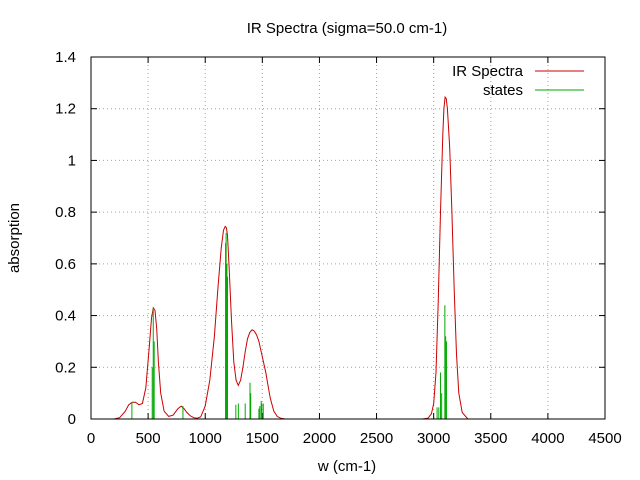 The height and width of the screenshot is (480, 640). Describe the element at coordinates (262, 438) in the screenshot. I see `x-tick-label: 1500` at that location.